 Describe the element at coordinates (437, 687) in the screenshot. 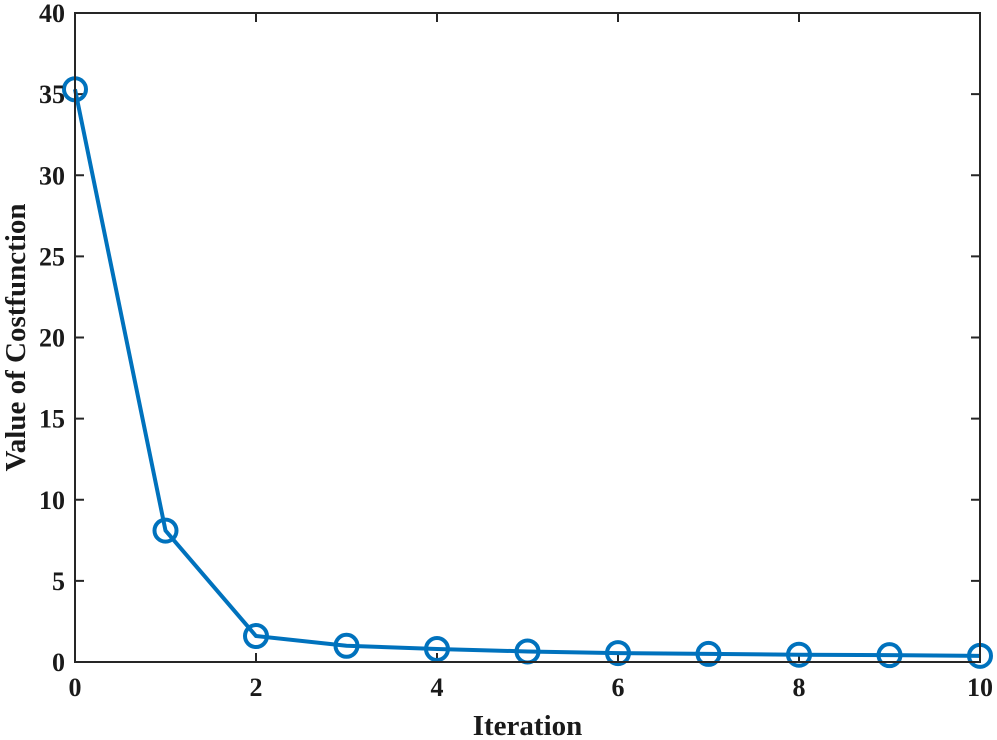

I see `x-tick-label: 4` at that location.